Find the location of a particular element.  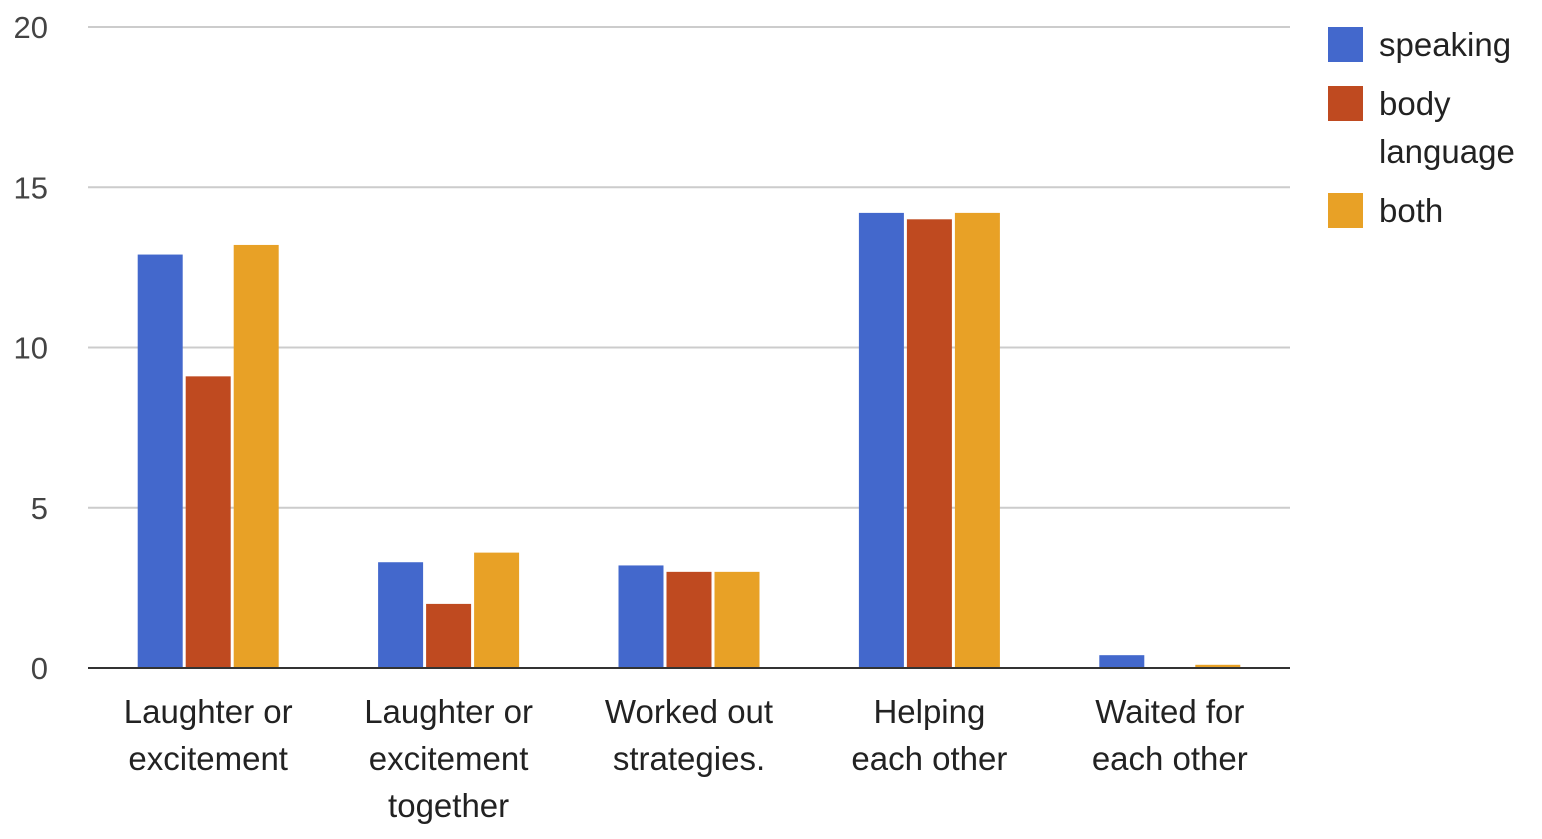

y-axis-tick-labels: 0 5 10 15 20 is located at coordinates (31, 348).